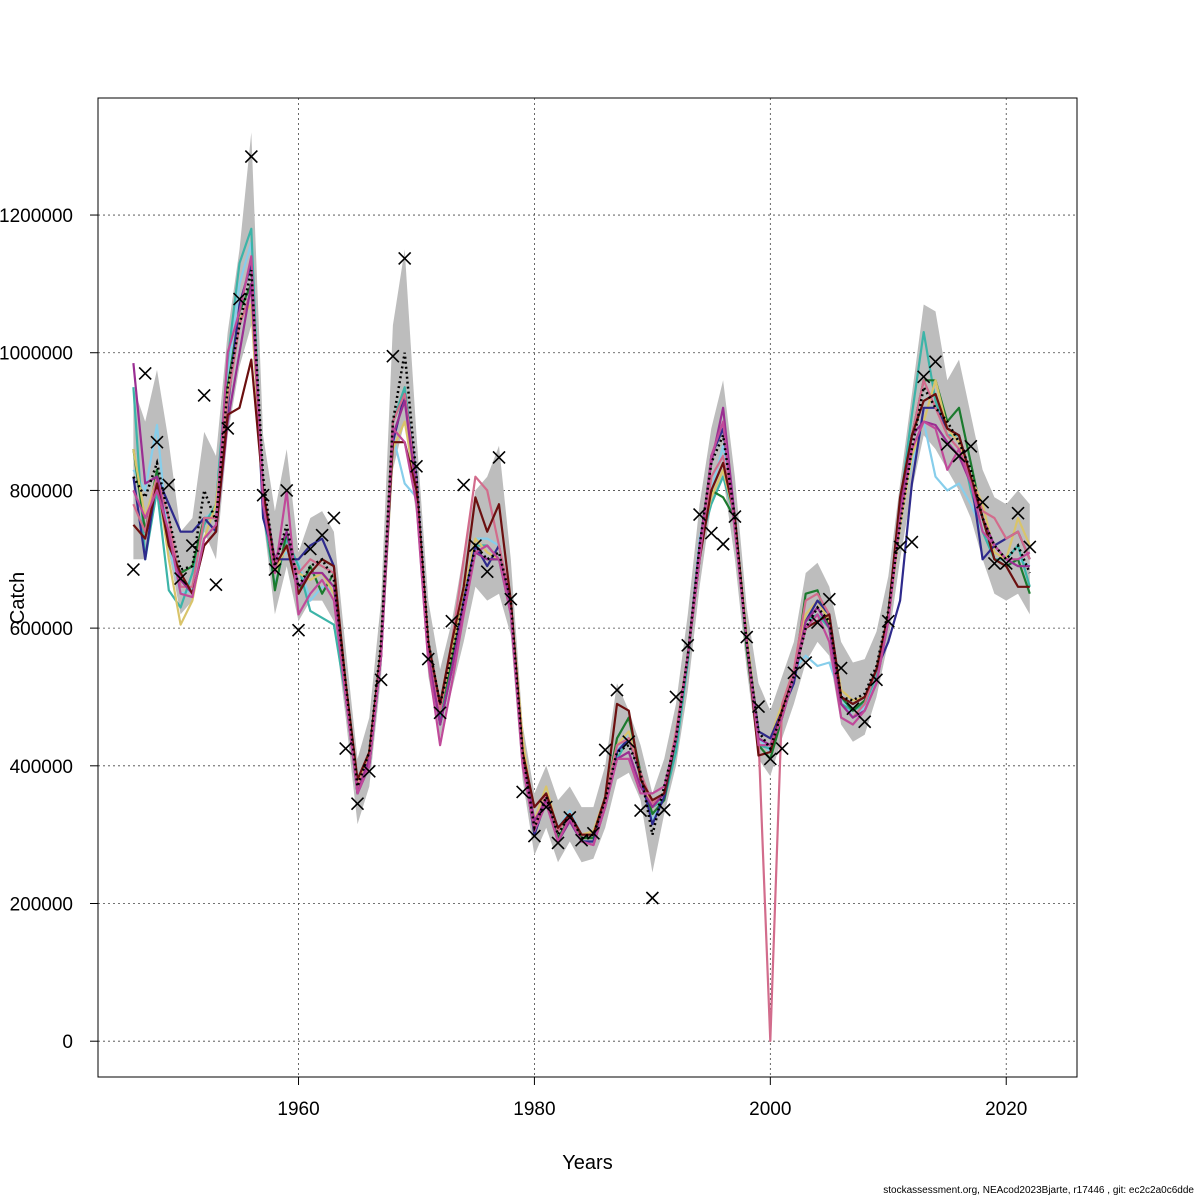 This screenshot has width=1200, height=1200. Describe the element at coordinates (652, 1098) in the screenshot. I see `x-axis: 1960 1980 2000 2020` at that location.